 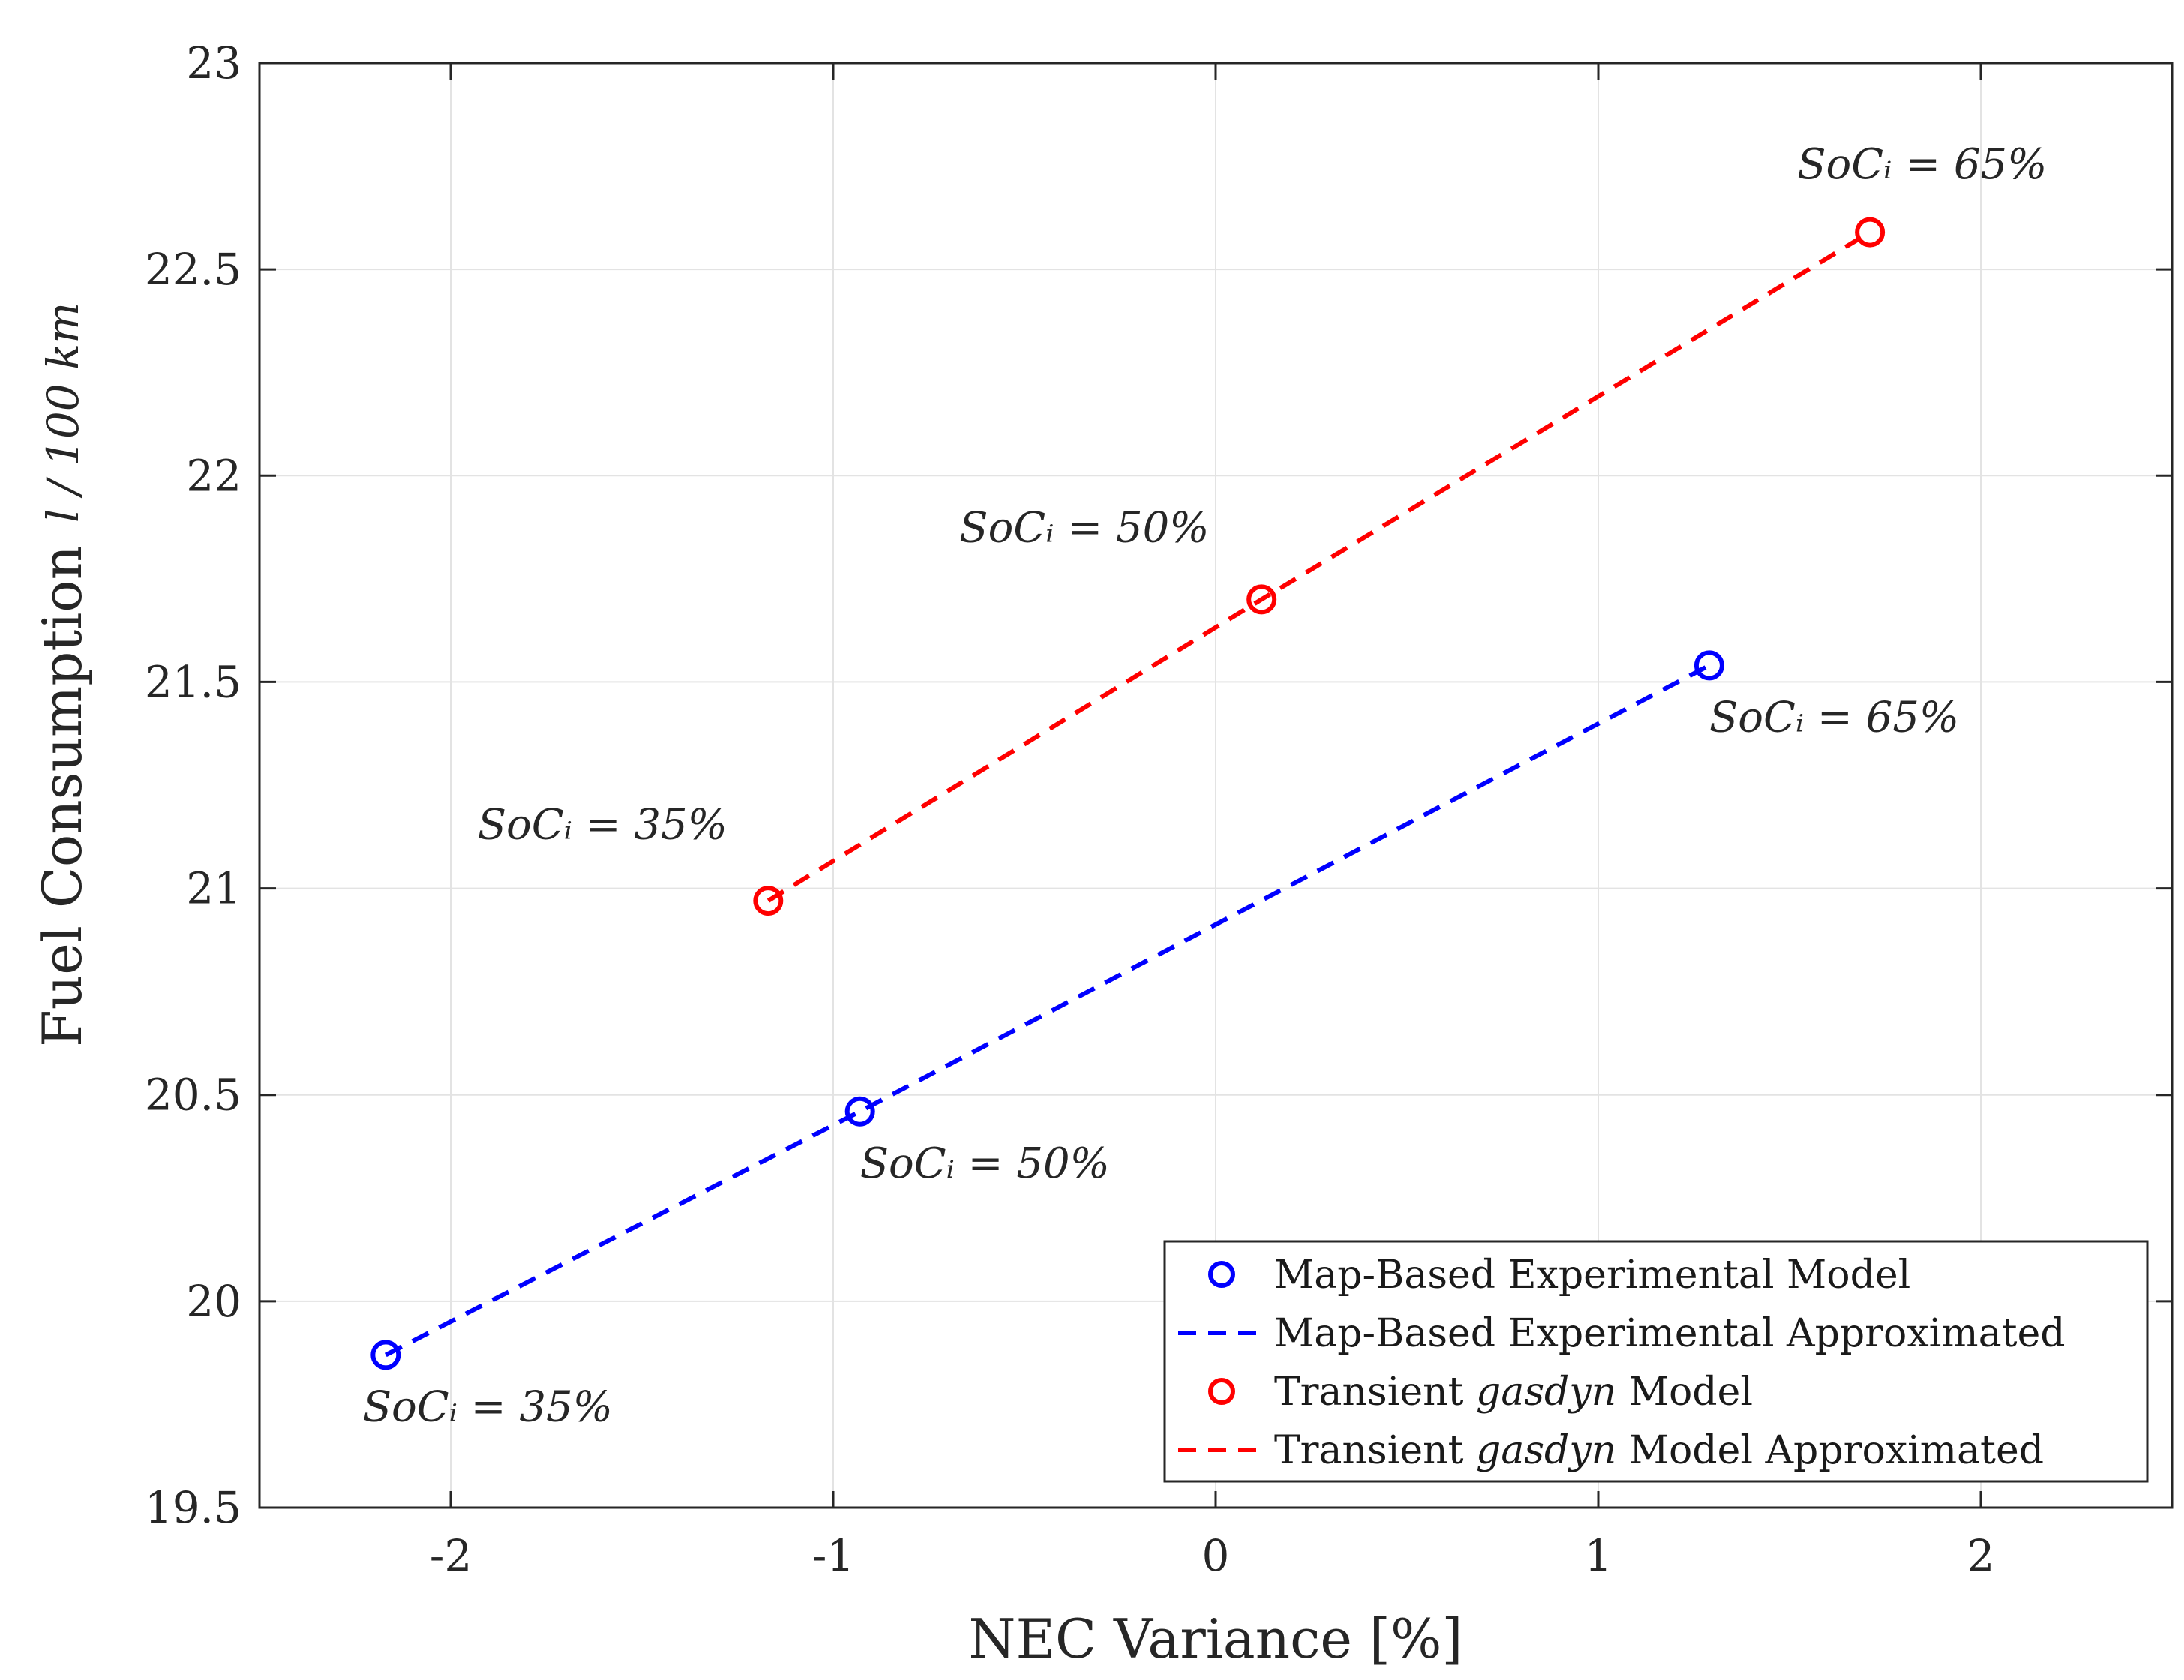 What do you see at coordinates (193, 269) in the screenshot?
I see `y-tick-label: 22.5` at bounding box center [193, 269].